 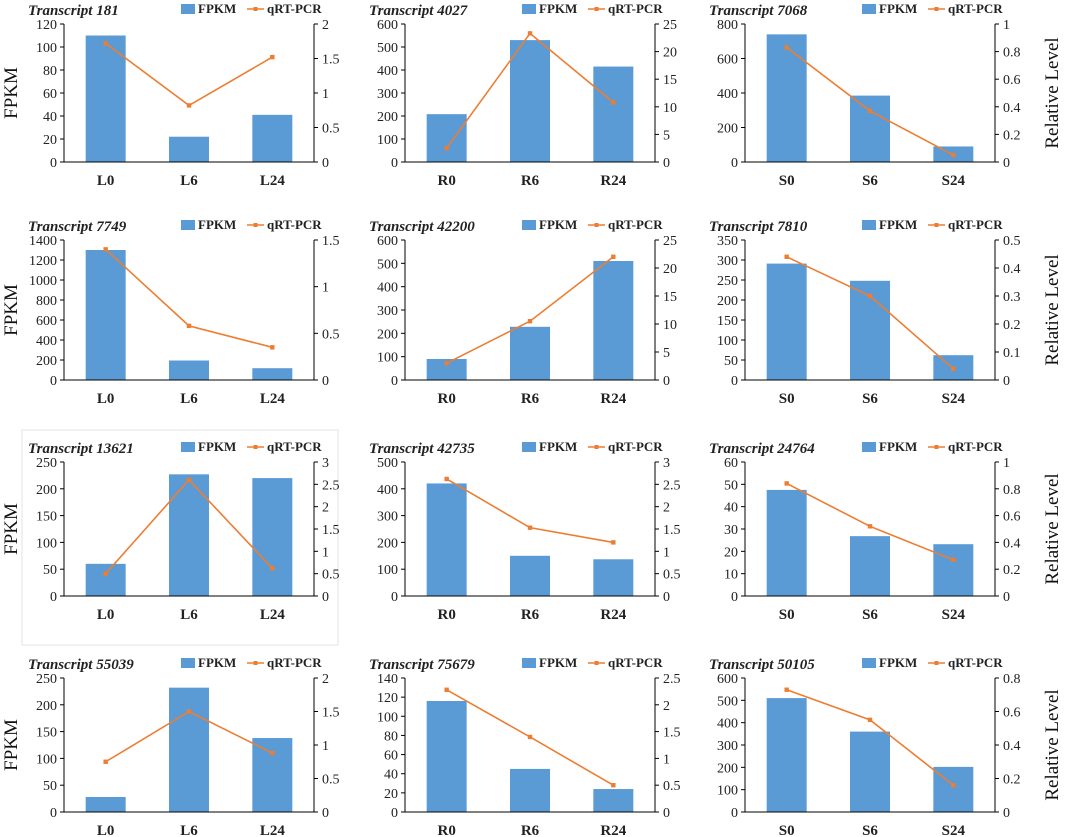 What do you see at coordinates (273, 615) in the screenshot?
I see `category-label: L24` at bounding box center [273, 615].